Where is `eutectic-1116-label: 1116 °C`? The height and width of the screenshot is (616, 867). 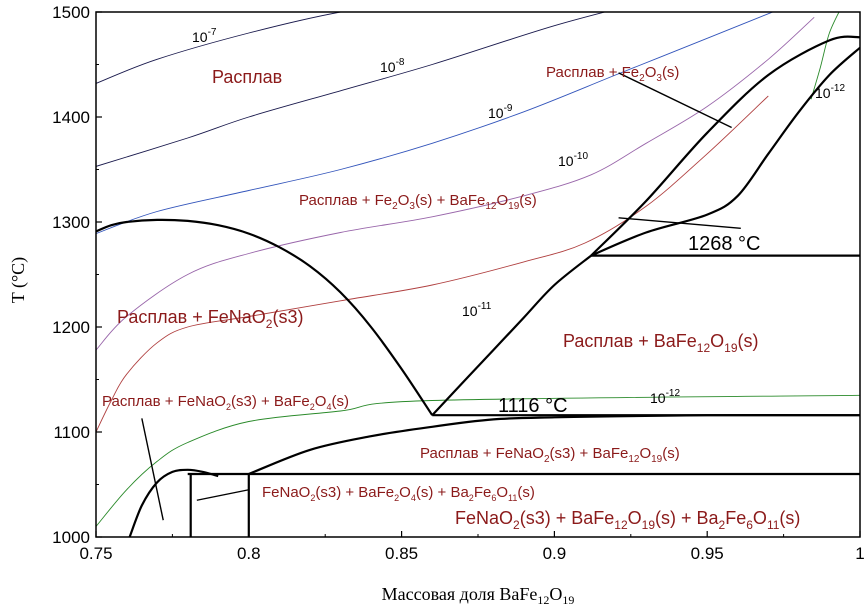 eutectic-1116-label: 1116 °C is located at coordinates (533, 406).